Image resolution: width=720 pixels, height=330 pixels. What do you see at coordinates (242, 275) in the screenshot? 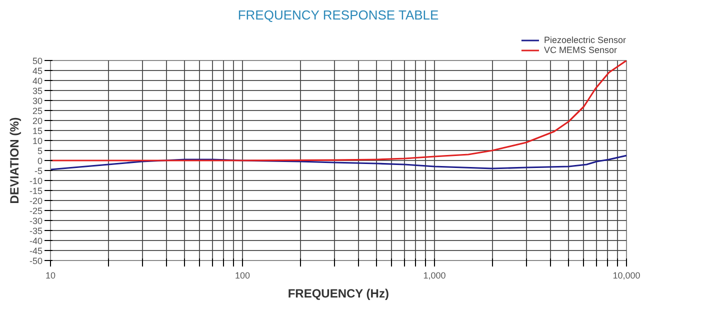
I see `x-tick-label: 100` at bounding box center [242, 275].